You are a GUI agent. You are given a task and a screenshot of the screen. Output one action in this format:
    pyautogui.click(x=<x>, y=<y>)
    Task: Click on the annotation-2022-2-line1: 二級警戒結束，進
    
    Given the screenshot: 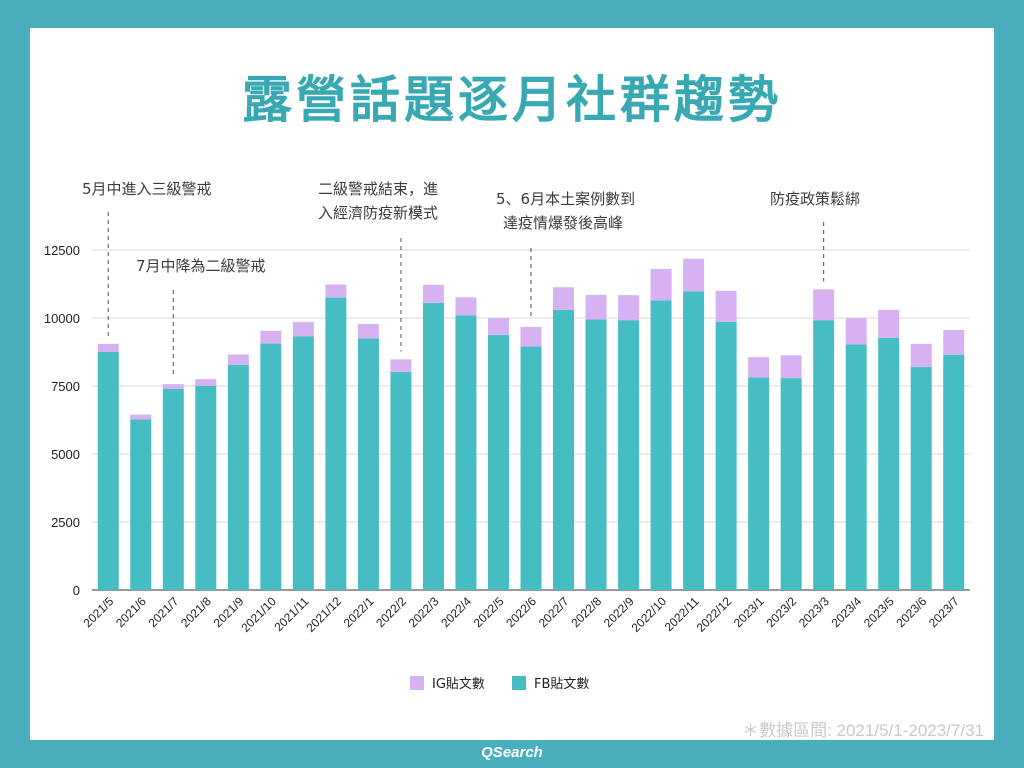 What is the action you would take?
    pyautogui.click(x=378, y=189)
    